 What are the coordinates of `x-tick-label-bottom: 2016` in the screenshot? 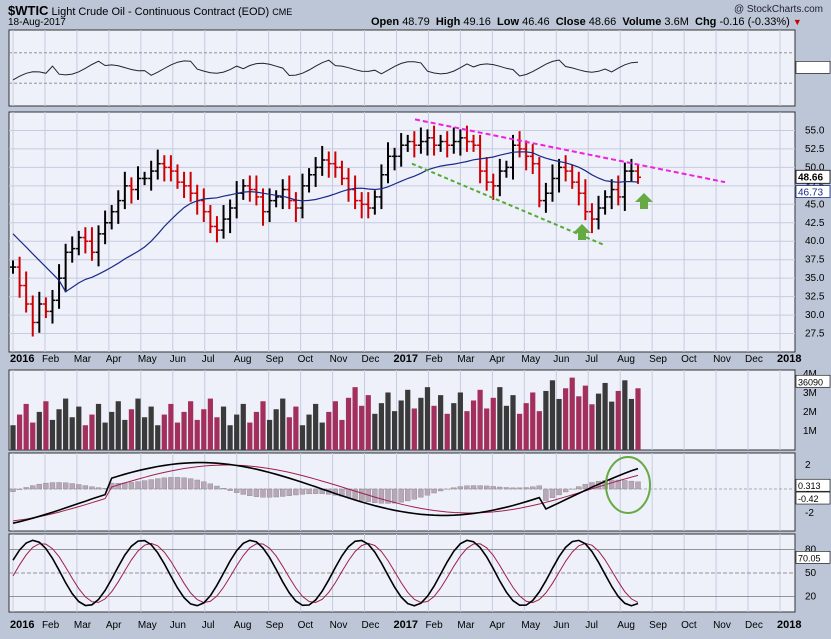 It's located at (22, 625).